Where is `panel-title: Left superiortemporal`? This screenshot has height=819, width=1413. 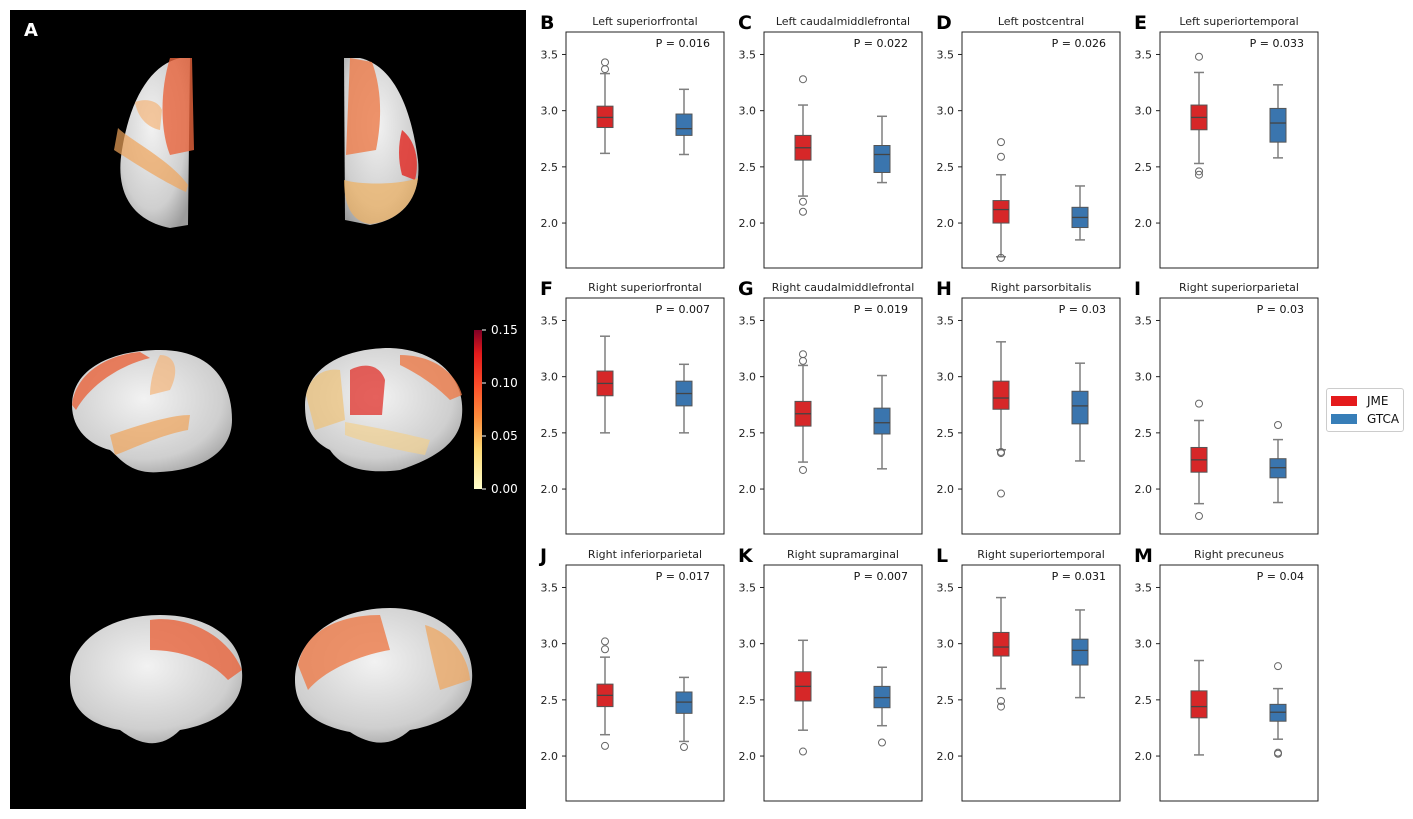
panel-title: Left superiortemporal is located at coordinates (1238, 21).